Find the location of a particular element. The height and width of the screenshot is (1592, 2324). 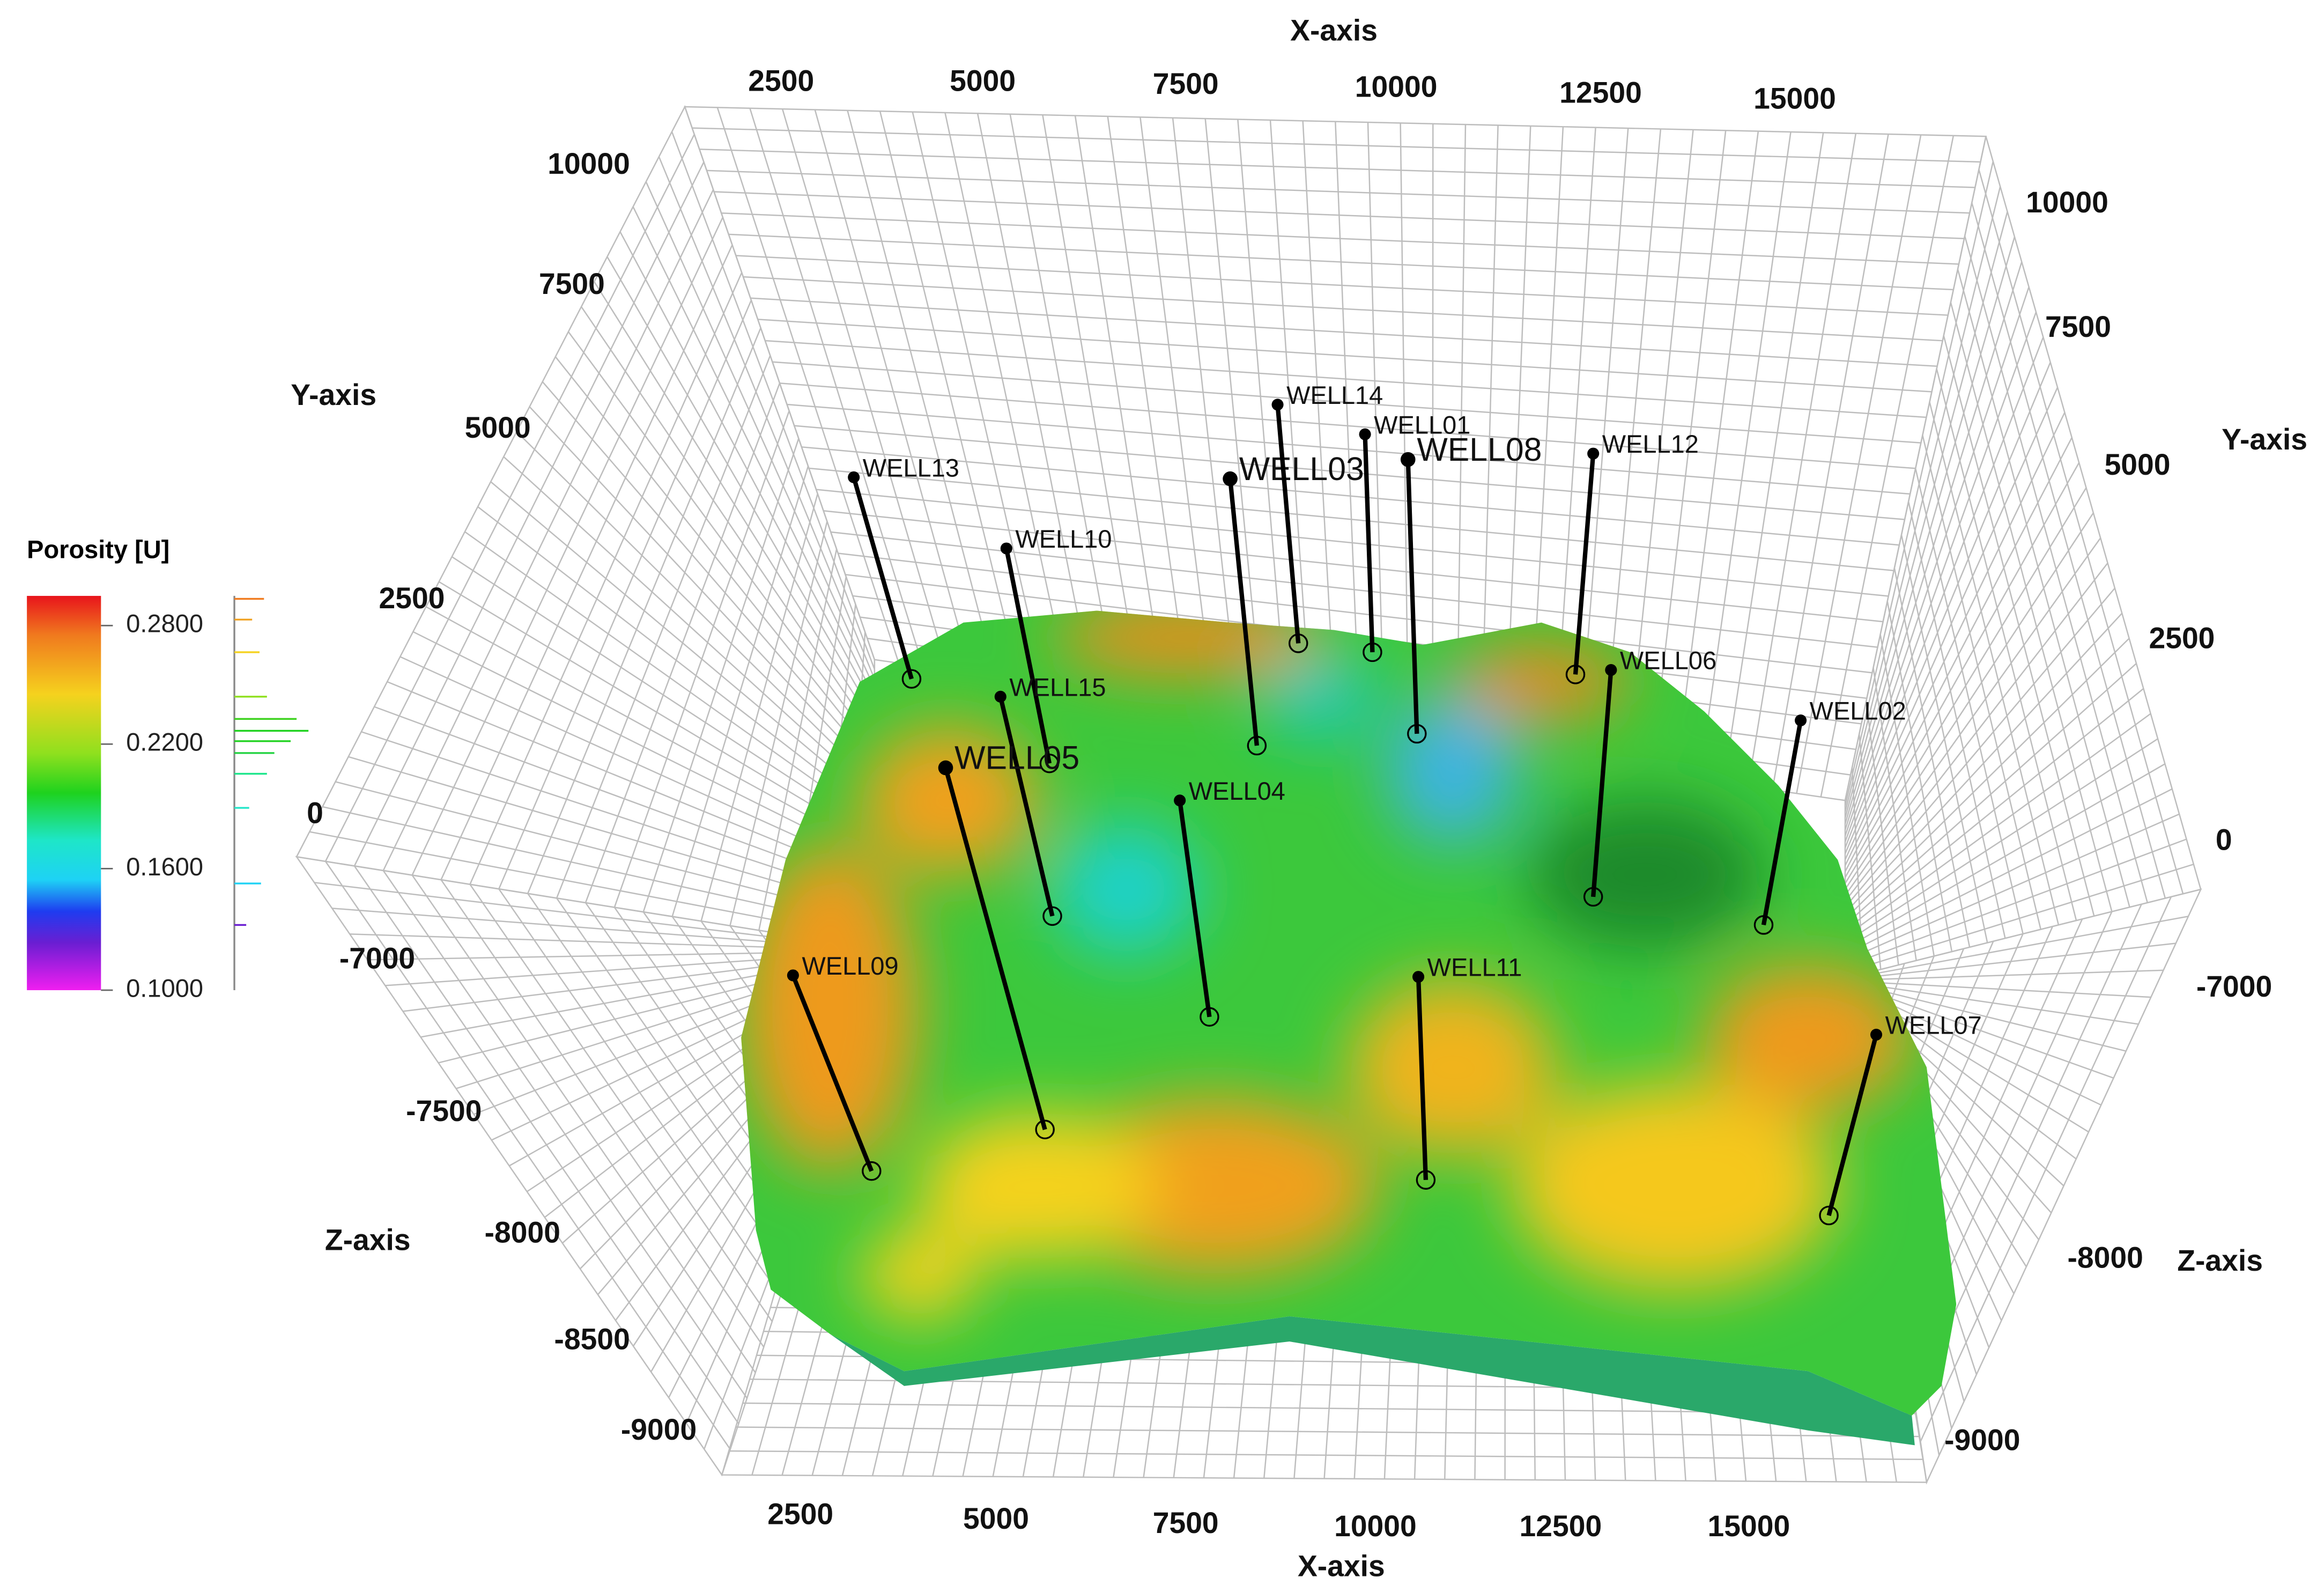

tick-label: 10000 is located at coordinates (1375, 1526).